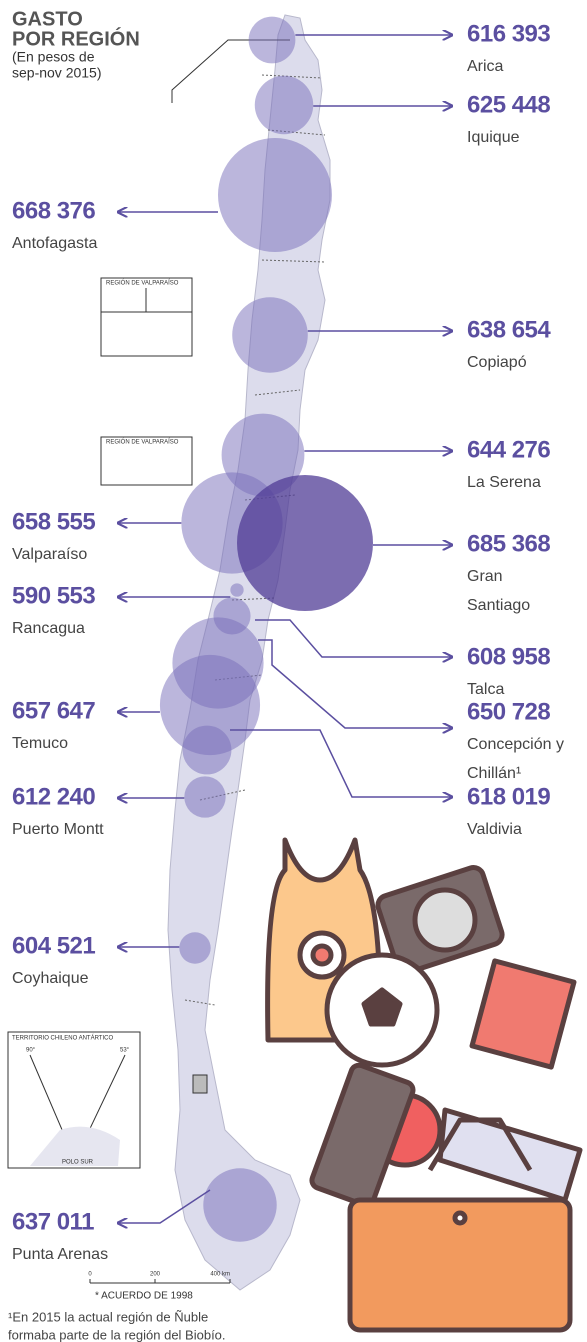  Describe the element at coordinates (504, 482) in the screenshot. I see `region-name: La Serena` at that location.